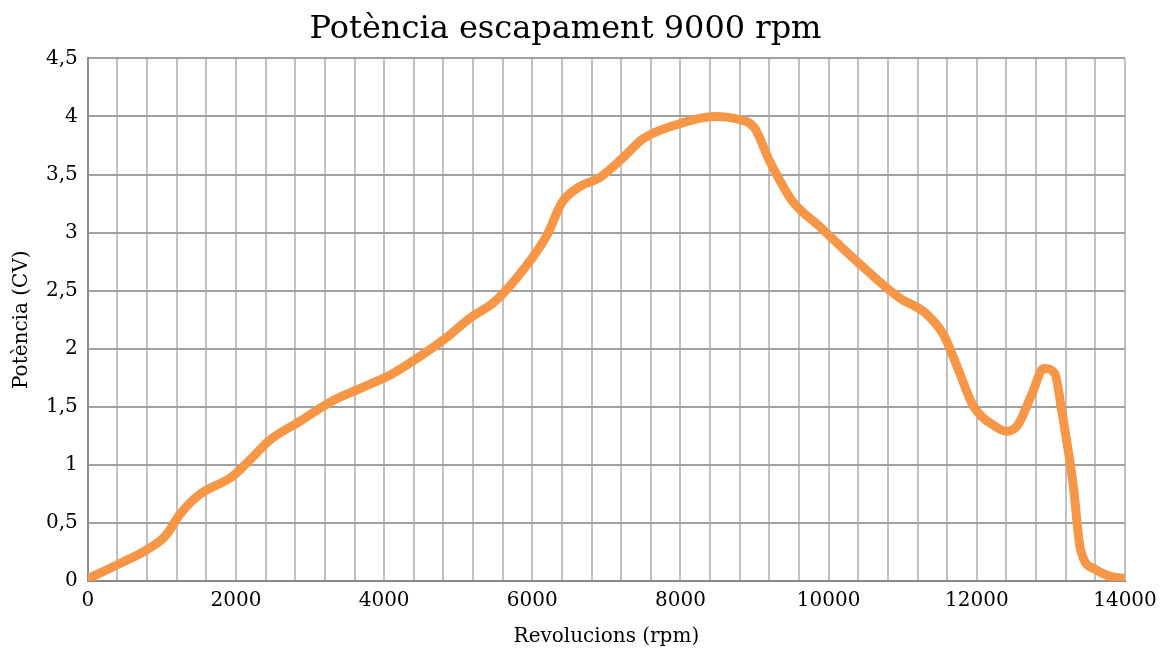 The width and height of the screenshot is (1169, 659). Describe the element at coordinates (977, 599) in the screenshot. I see `x-tick-label: 12000` at that location.